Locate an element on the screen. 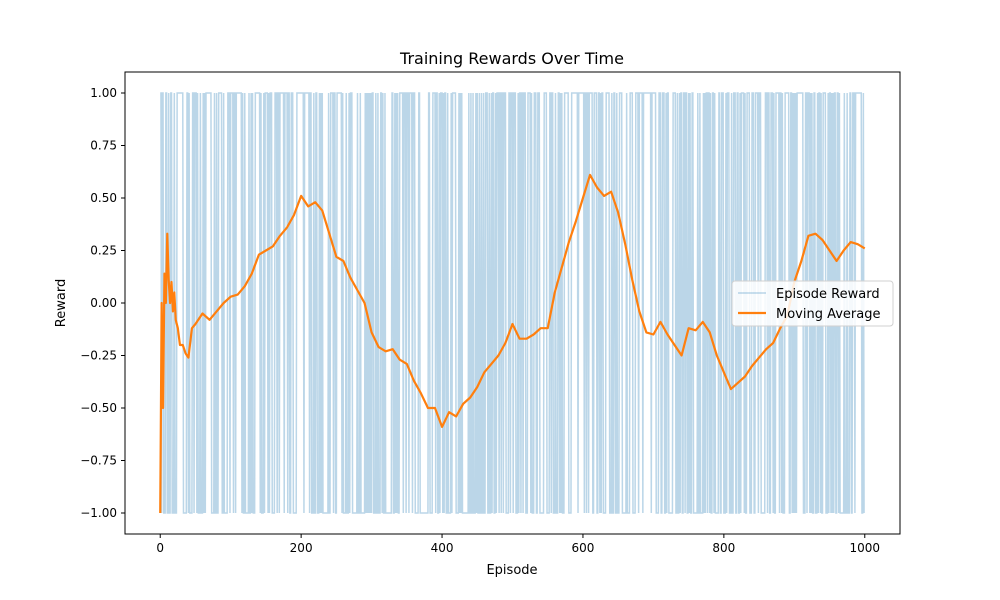 Image resolution: width=1000 pixels, height=600 pixels. x-tick-label: 200 is located at coordinates (301, 548).